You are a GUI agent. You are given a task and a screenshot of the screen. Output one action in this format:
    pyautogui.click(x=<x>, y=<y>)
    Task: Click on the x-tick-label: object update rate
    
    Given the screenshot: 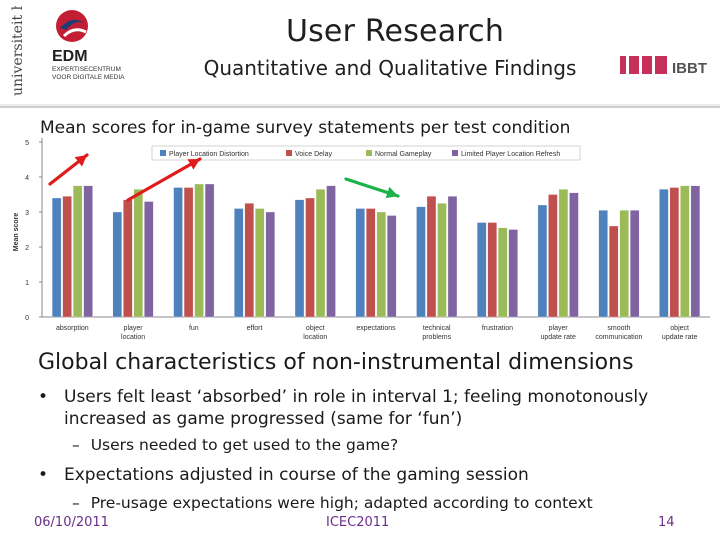 What is the action you would take?
    pyautogui.click(x=680, y=333)
    